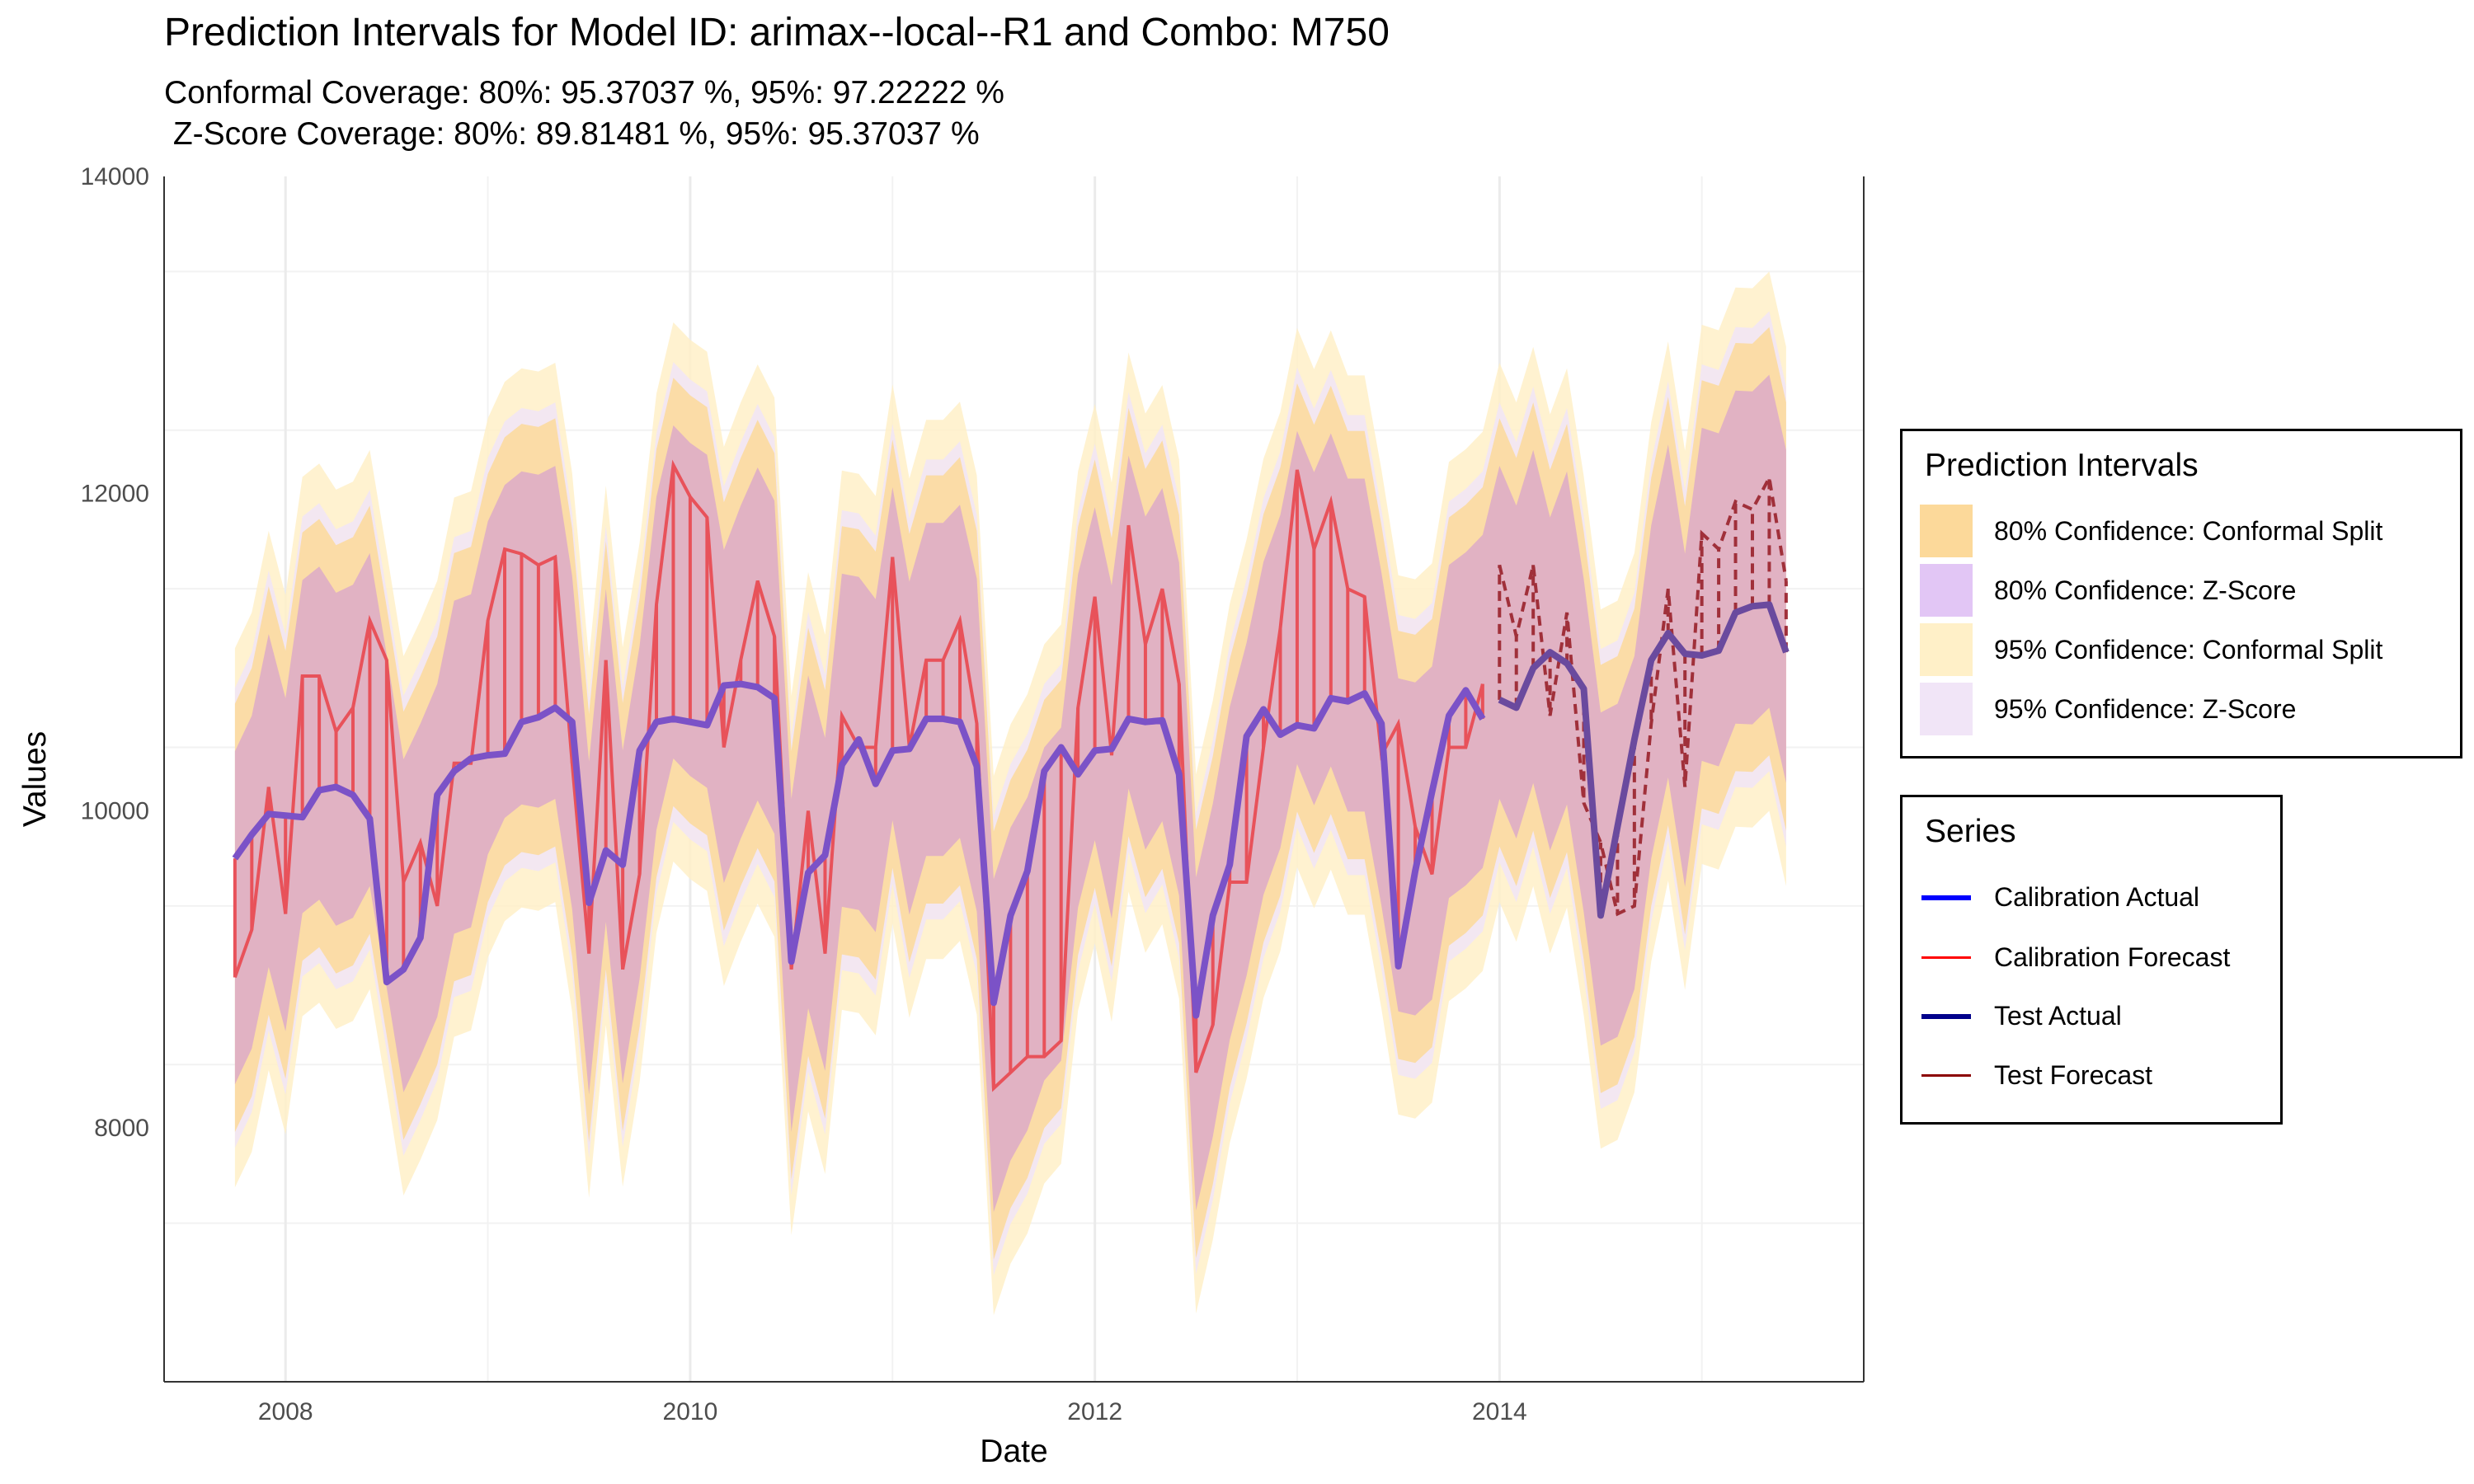 The width and height of the screenshot is (2474, 1484). I want to click on legend-item-calibration-forecast: Calibration Forecast, so click(2112, 957).